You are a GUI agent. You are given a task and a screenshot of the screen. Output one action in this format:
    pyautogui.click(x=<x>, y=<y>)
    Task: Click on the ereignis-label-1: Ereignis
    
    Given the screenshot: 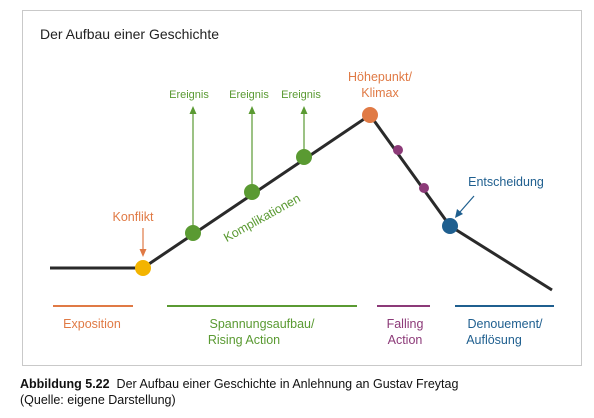 What is the action you would take?
    pyautogui.click(x=189, y=95)
    